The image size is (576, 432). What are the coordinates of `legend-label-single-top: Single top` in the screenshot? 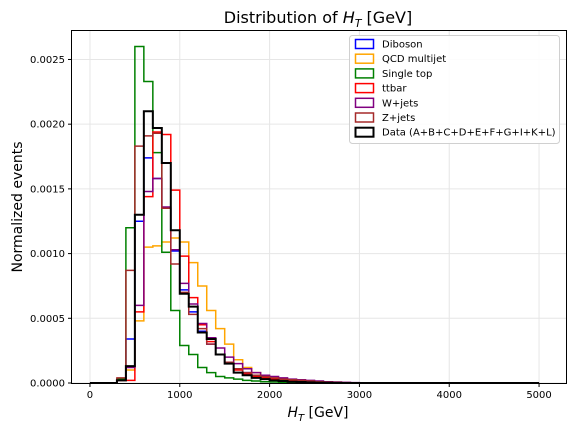 It's located at (407, 74).